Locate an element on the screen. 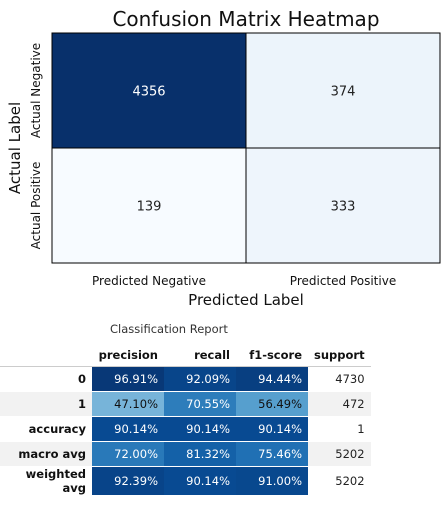  report-row-accuracy: accuracy 90.14% 90.14% 90.14% 1 is located at coordinates (185, 429).